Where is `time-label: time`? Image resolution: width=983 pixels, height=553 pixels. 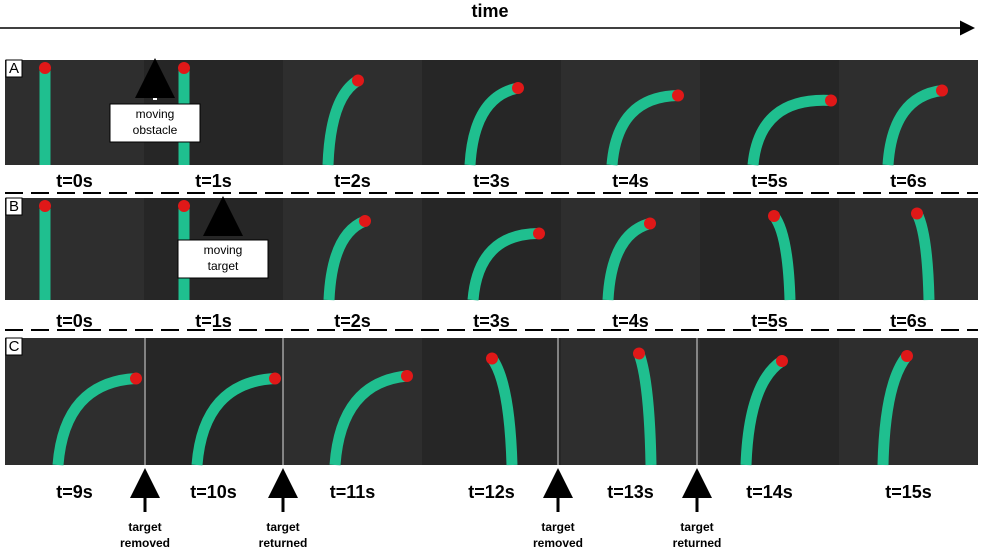 time-label: time is located at coordinates (489, 11).